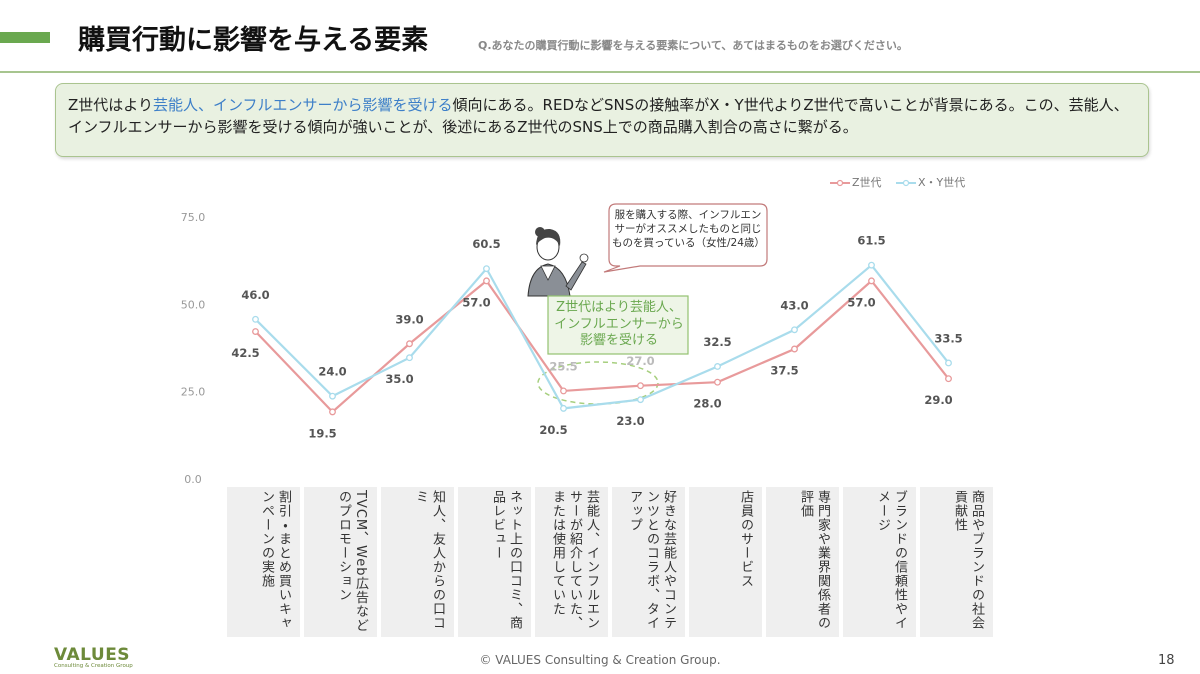 The height and width of the screenshot is (674, 1200). Describe the element at coordinates (322, 433) in the screenshot. I see `data-label: 19.5` at that location.